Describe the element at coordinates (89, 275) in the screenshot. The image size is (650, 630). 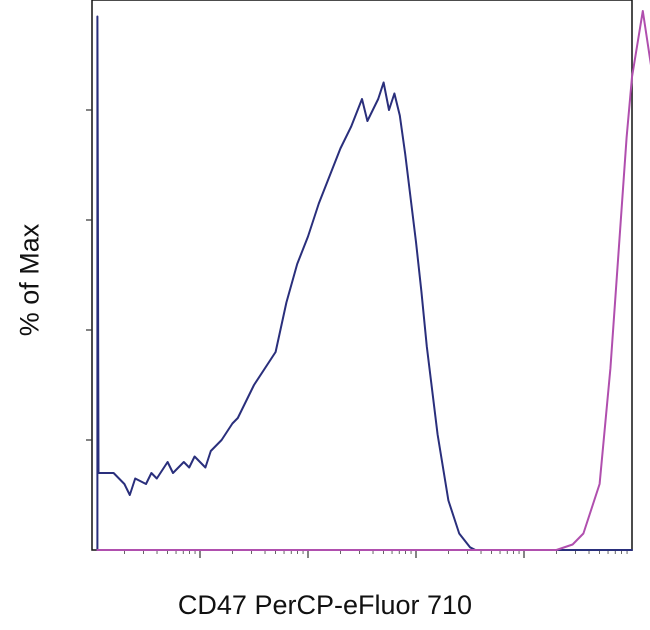
I see `y-axis-ticks` at that location.